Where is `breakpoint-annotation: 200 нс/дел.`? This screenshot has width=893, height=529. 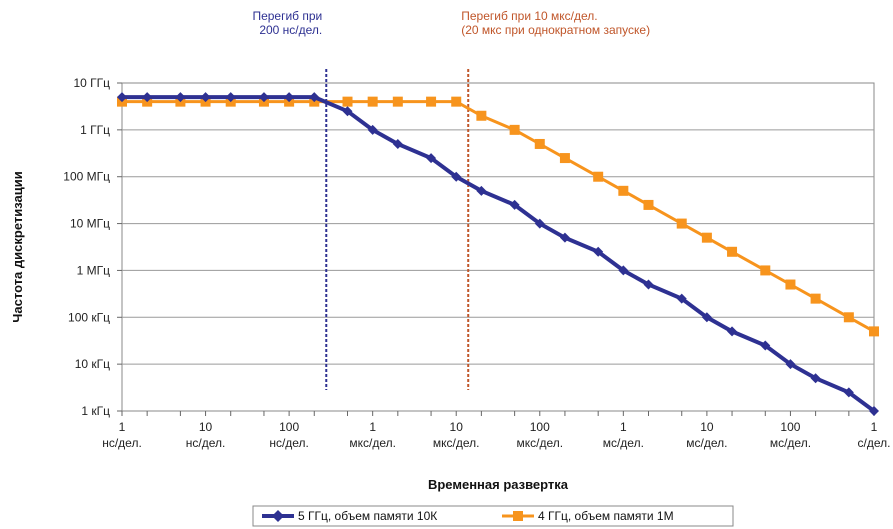
breakpoint-annotation: 200 нс/дел. is located at coordinates (290, 30).